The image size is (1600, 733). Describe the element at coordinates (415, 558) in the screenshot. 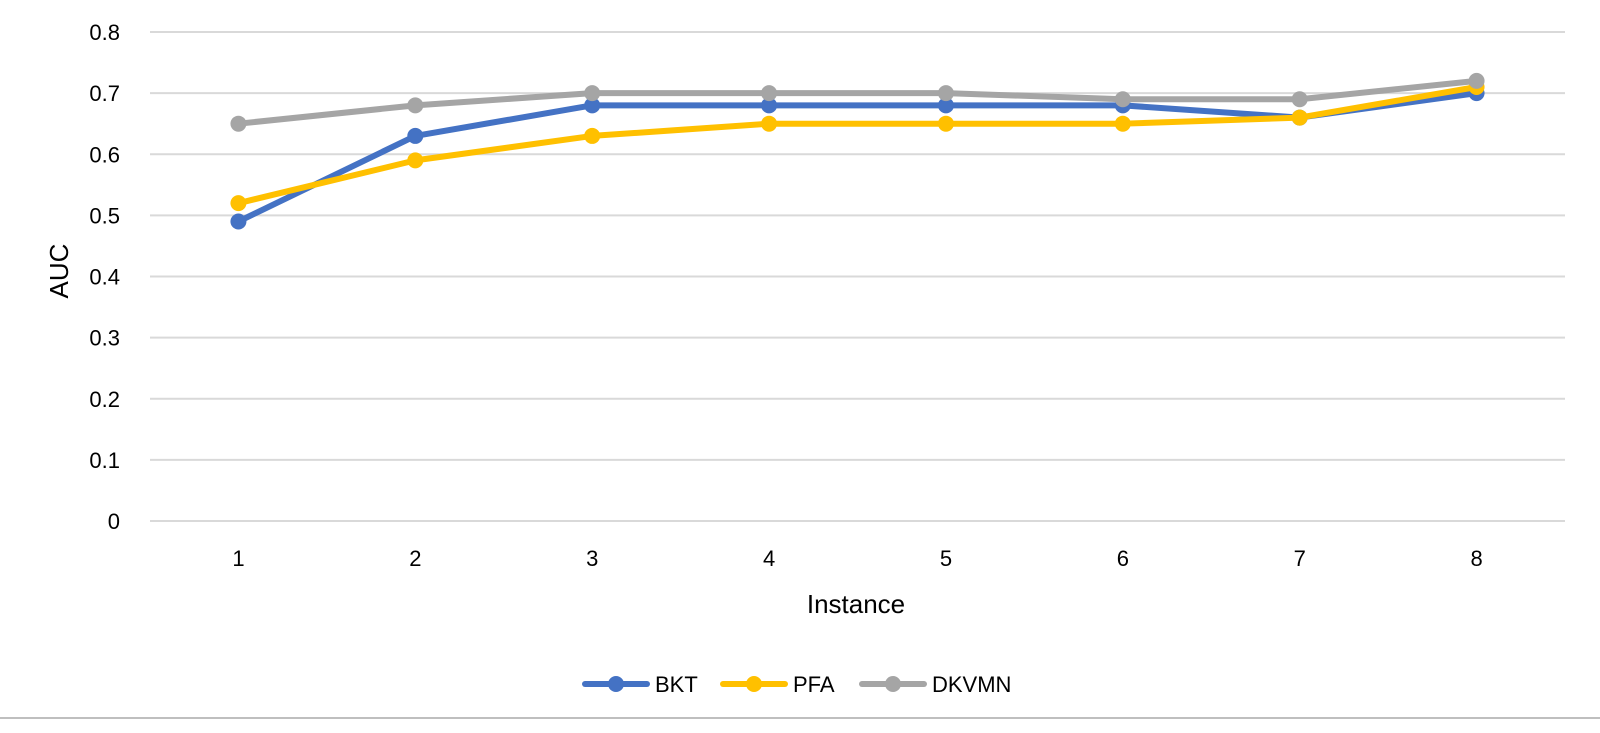

I see `x-tick-label: 2` at that location.